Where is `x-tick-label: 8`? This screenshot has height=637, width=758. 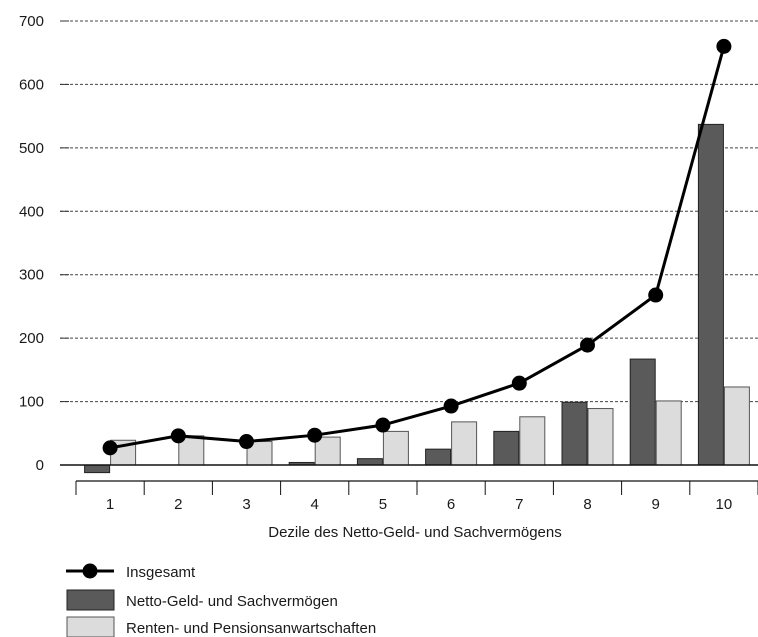 x-tick-label: 8 is located at coordinates (587, 504).